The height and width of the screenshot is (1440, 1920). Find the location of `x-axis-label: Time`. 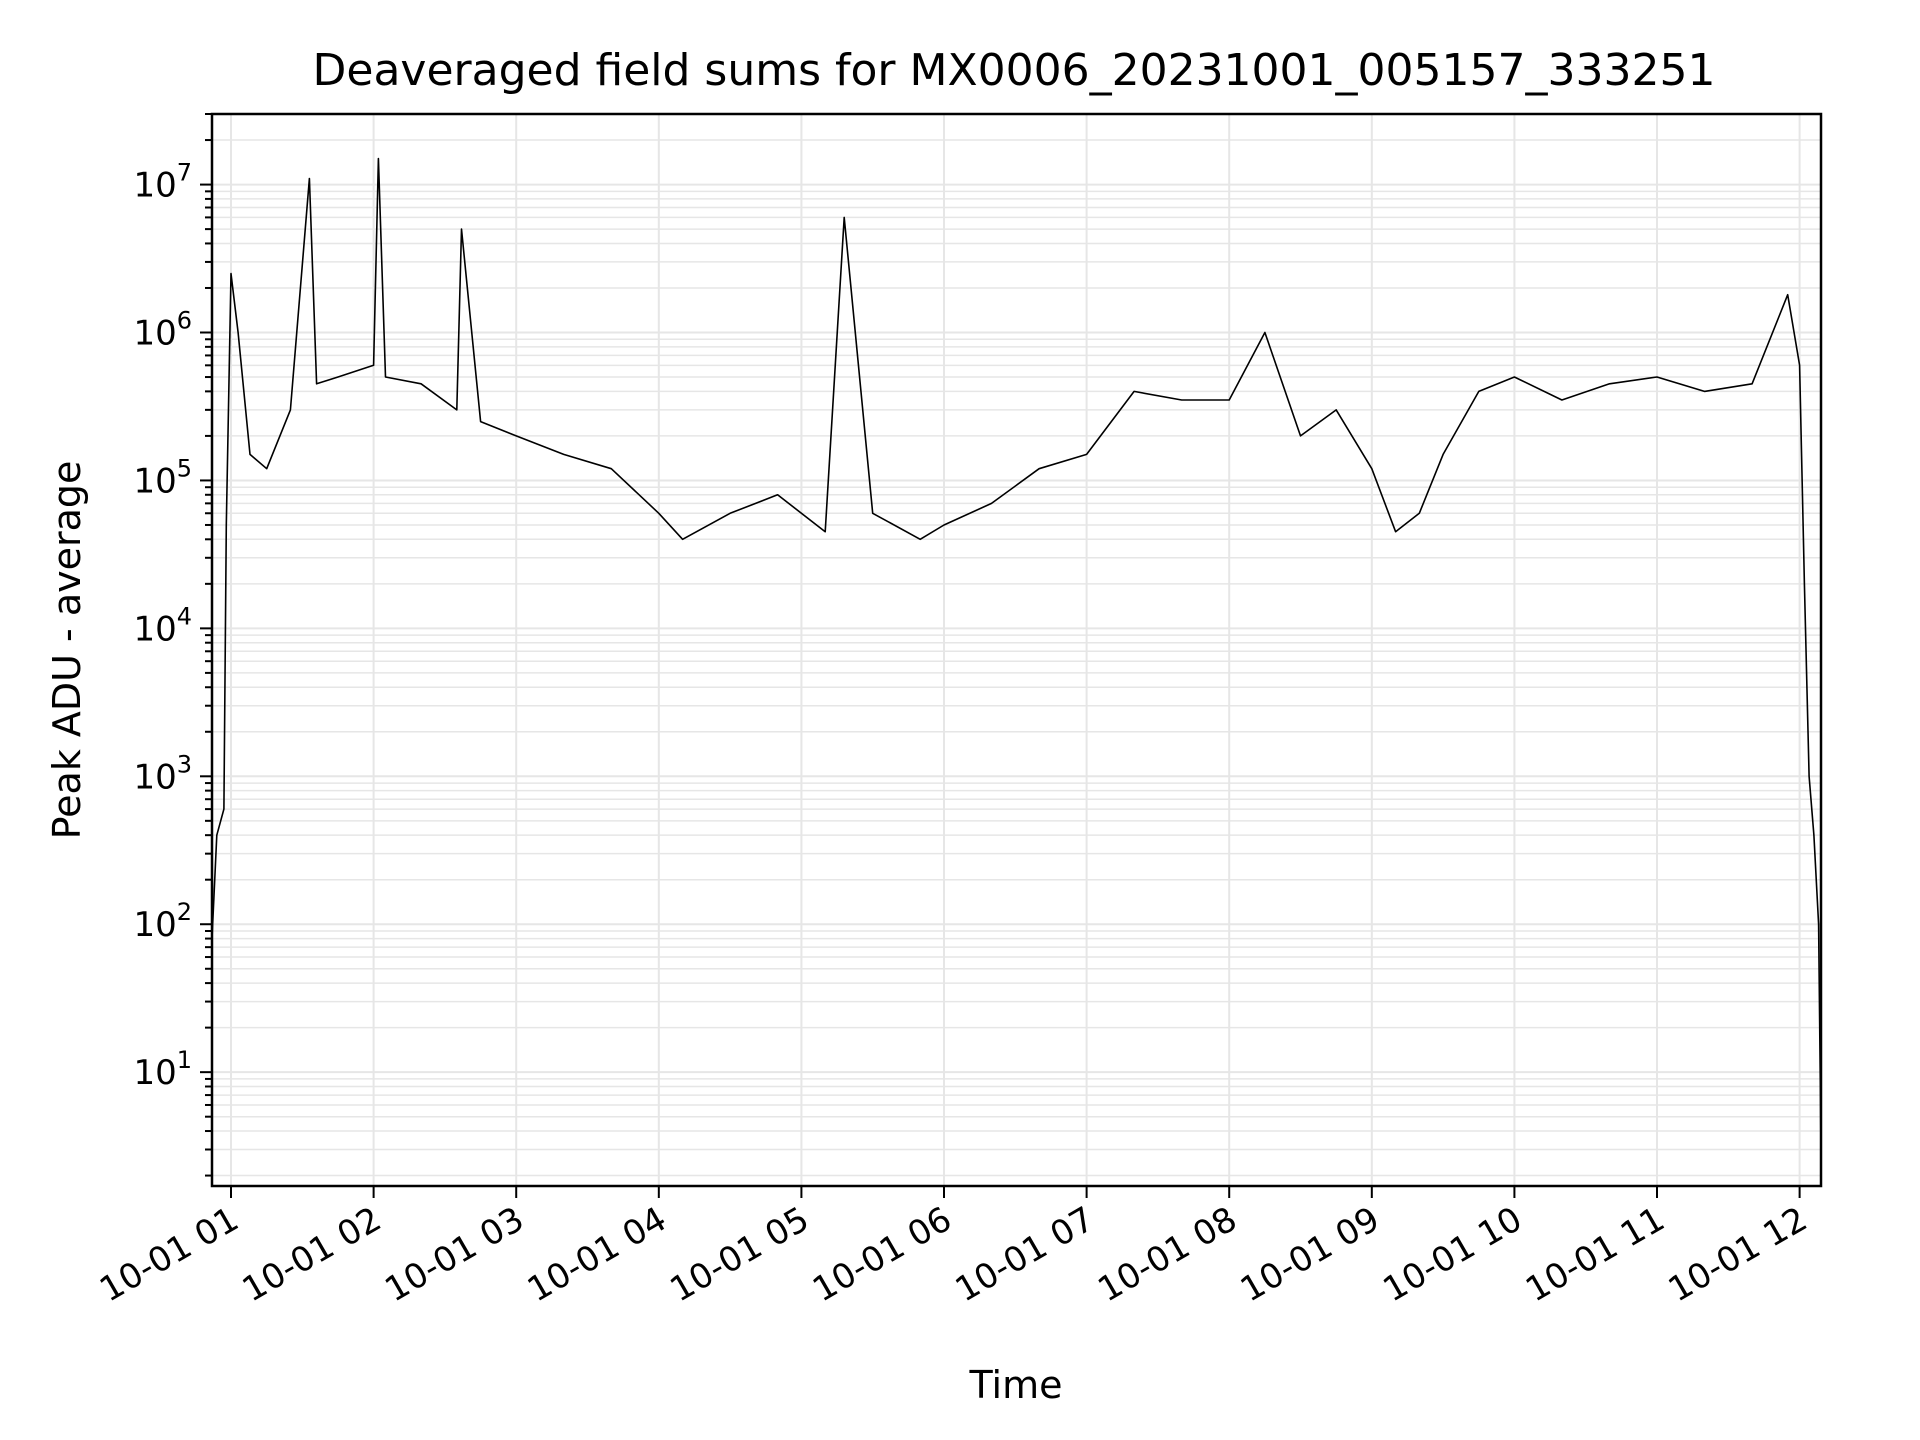

x-axis-label: Time is located at coordinates (1016, 1385).